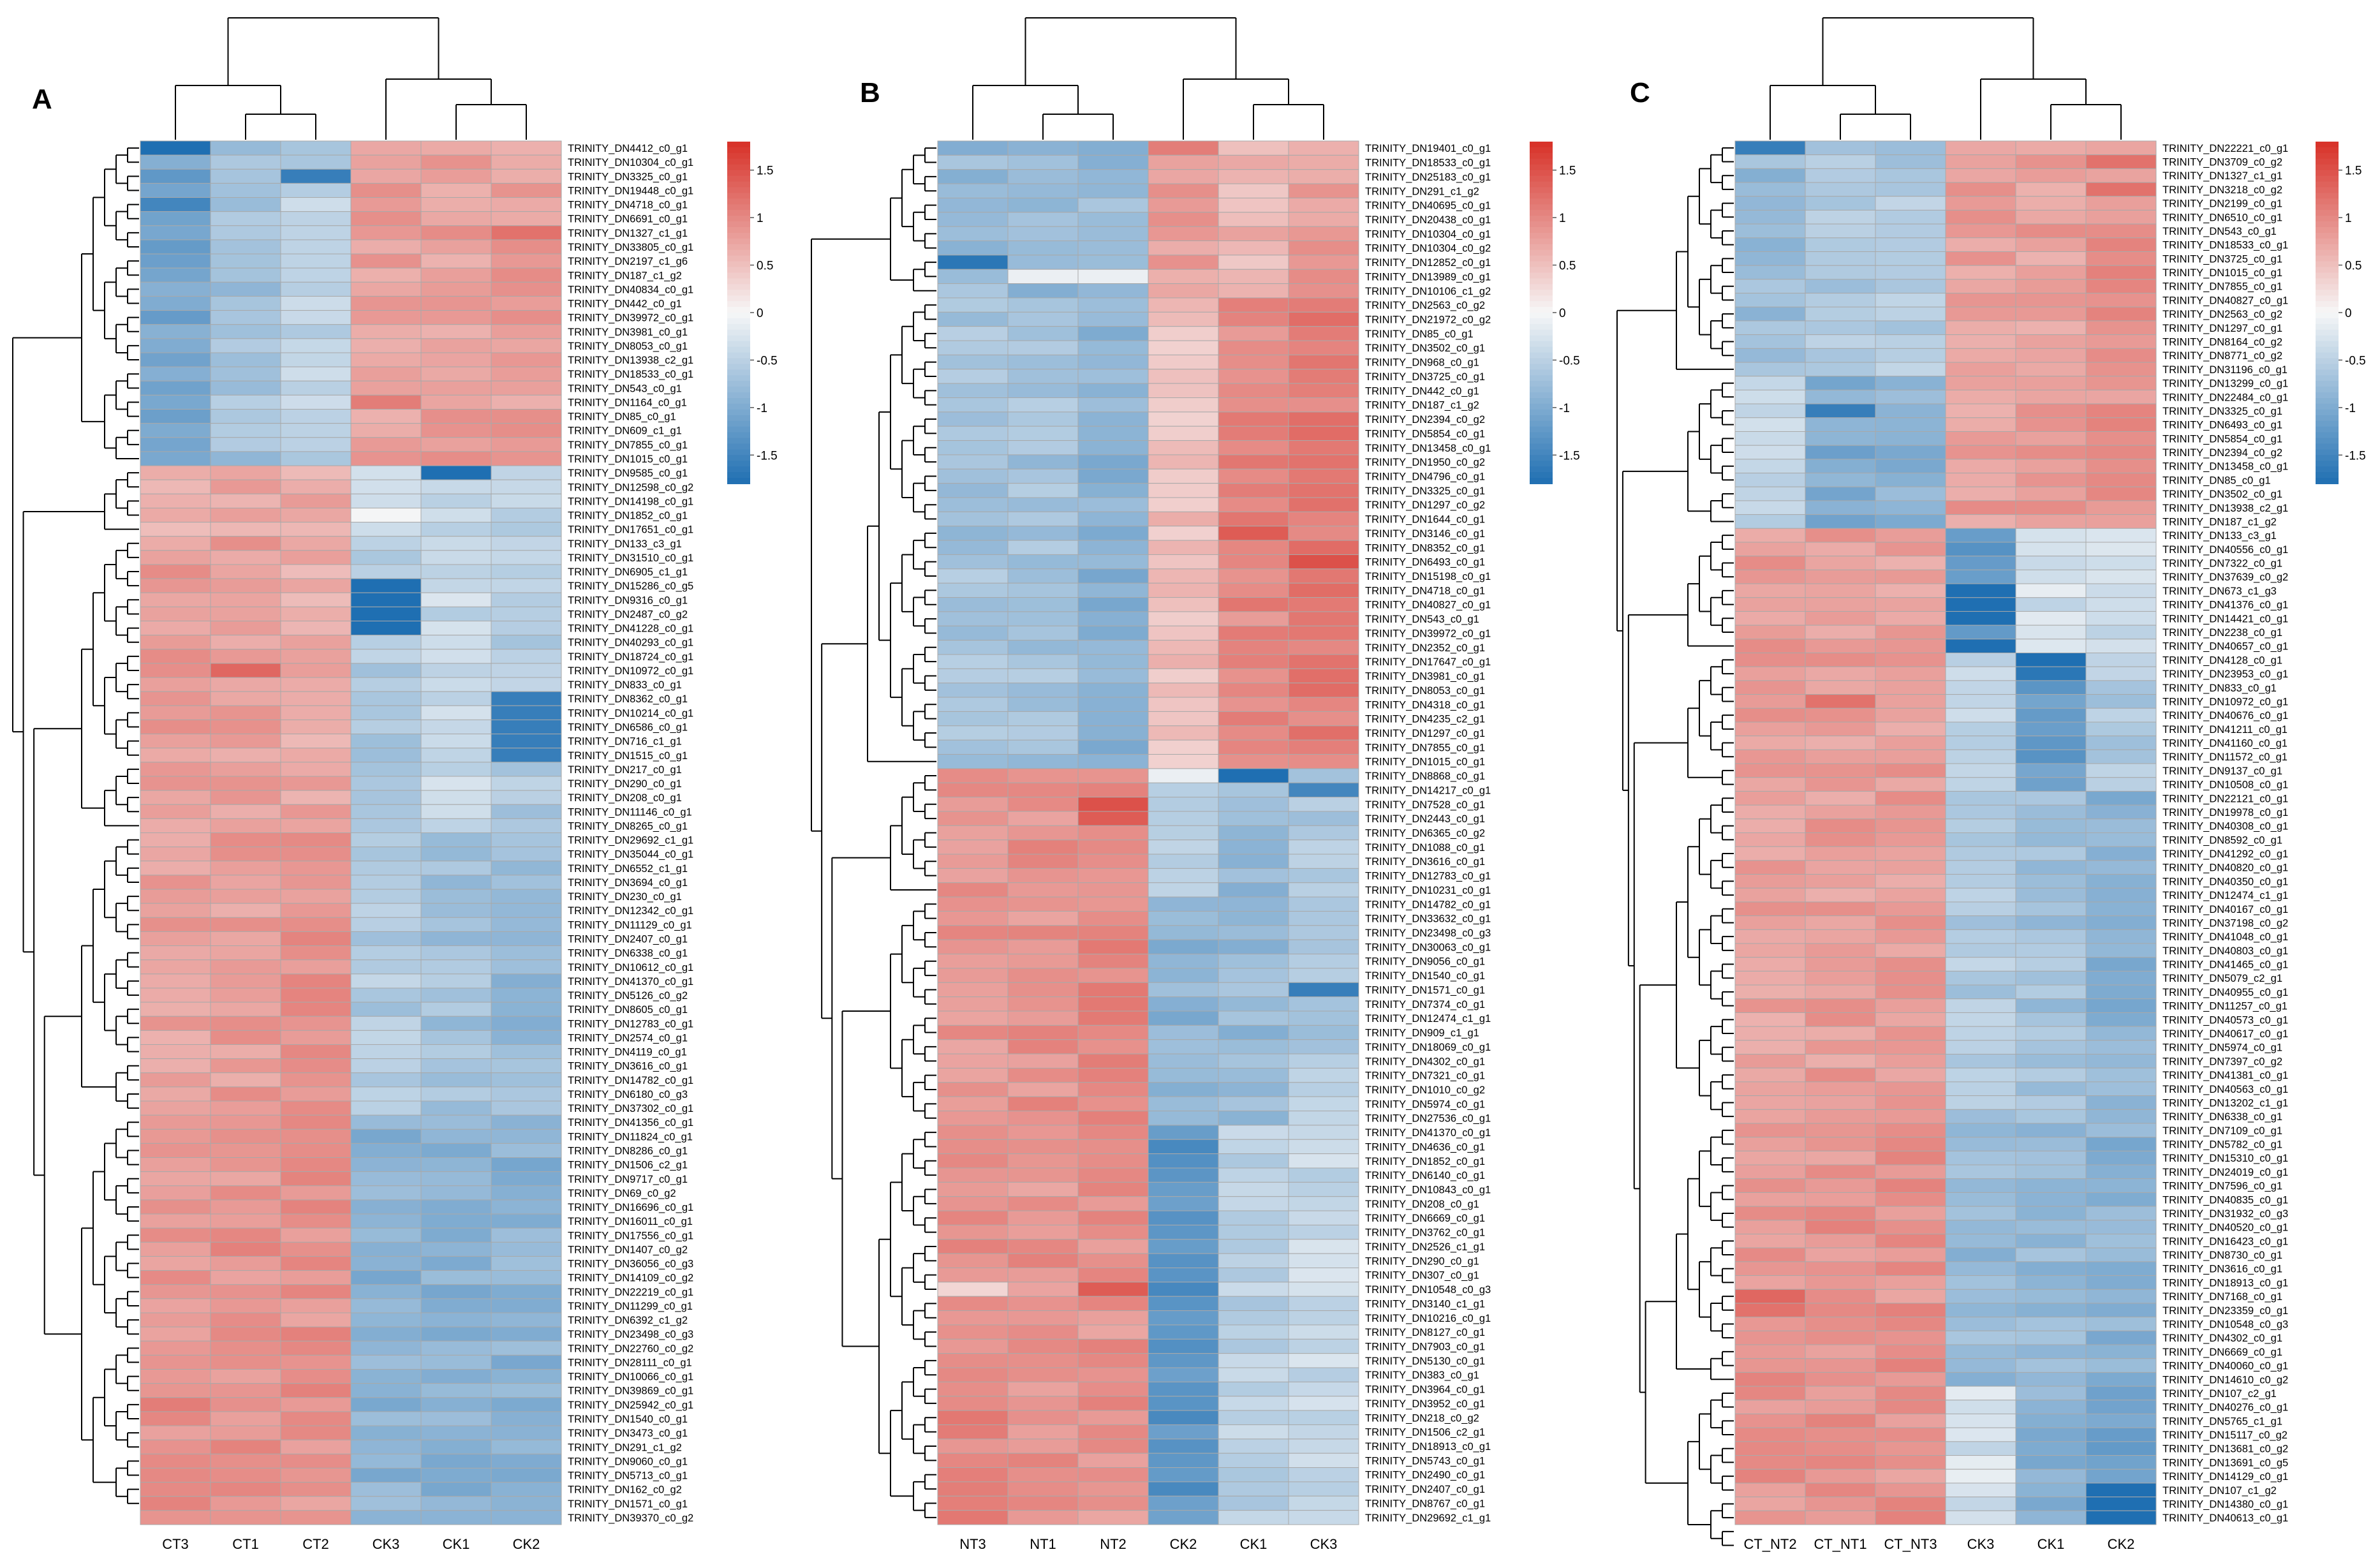  What do you see at coordinates (622, 1193) in the screenshot?
I see `row-label: TRINITY_DN69_c0_g2` at bounding box center [622, 1193].